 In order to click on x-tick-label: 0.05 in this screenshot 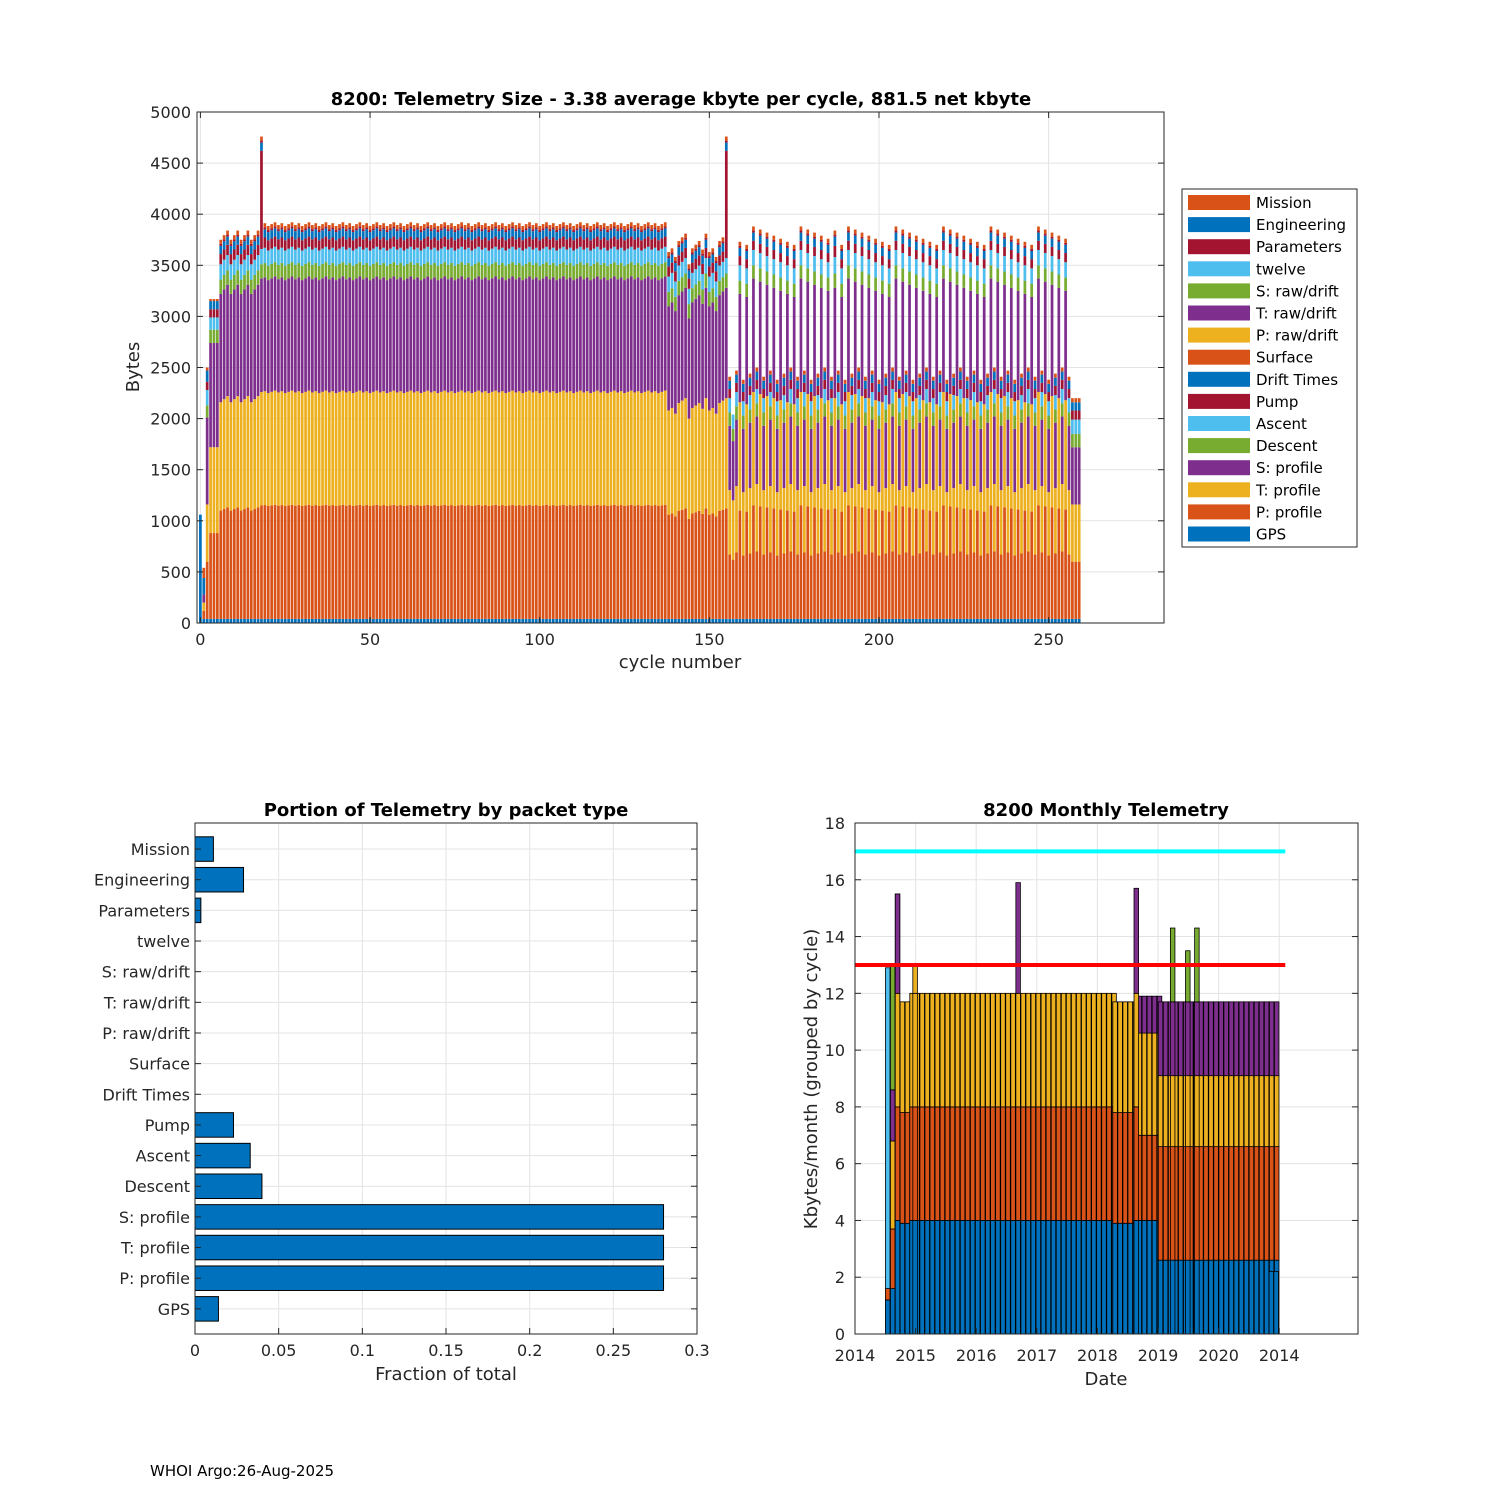, I will do `click(279, 1350)`.